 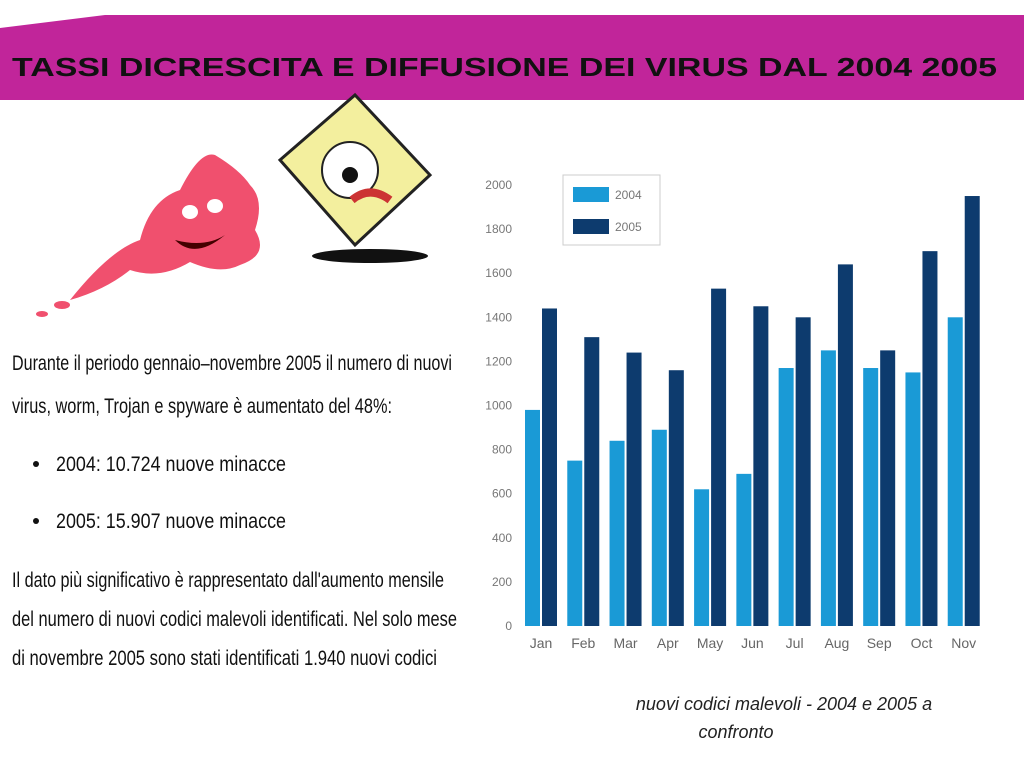 I want to click on chart-caption: confronto, so click(x=735, y=732).